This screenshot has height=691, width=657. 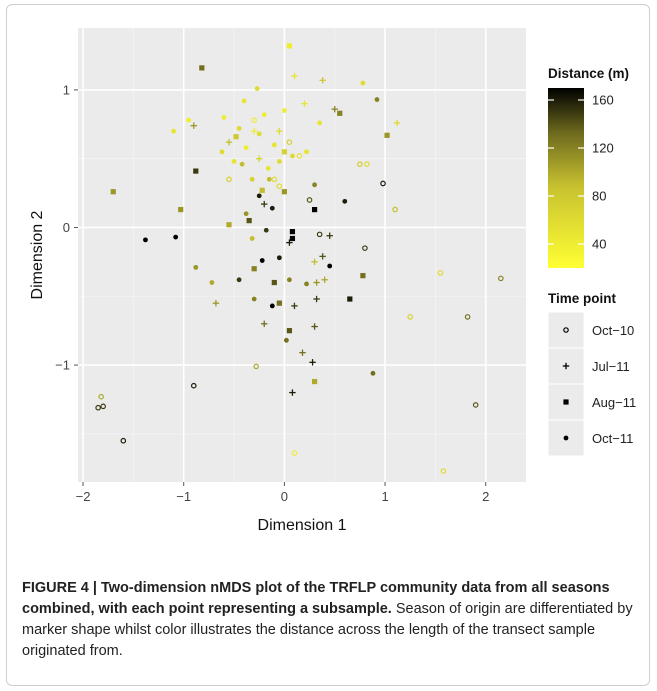 What do you see at coordinates (37, 254) in the screenshot?
I see `y-axis-title: Dimension 2` at bounding box center [37, 254].